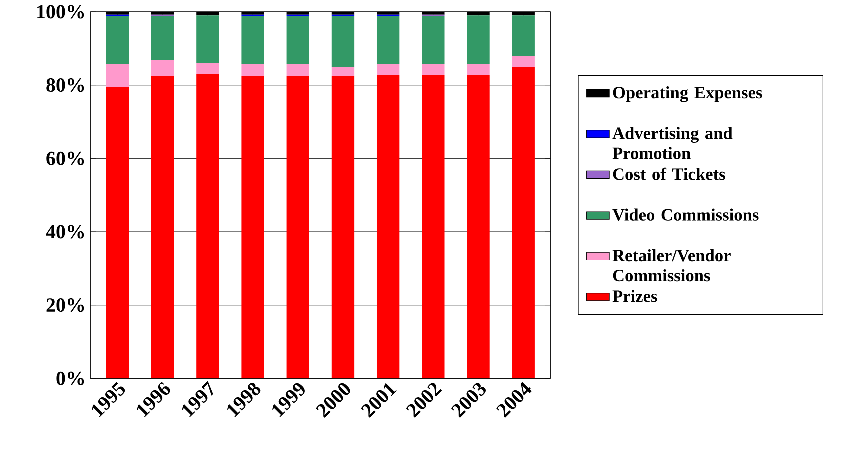 The image size is (852, 452). Describe the element at coordinates (671, 265) in the screenshot. I see `legend-label: Retailer/Vendor Commissions` at that location.